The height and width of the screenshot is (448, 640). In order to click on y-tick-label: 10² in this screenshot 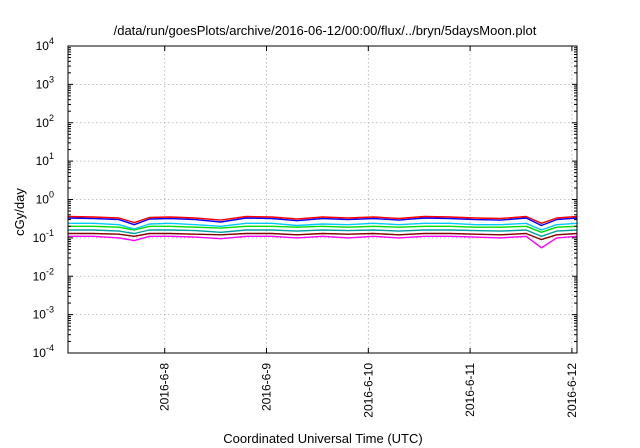, I will do `click(45, 121)`.